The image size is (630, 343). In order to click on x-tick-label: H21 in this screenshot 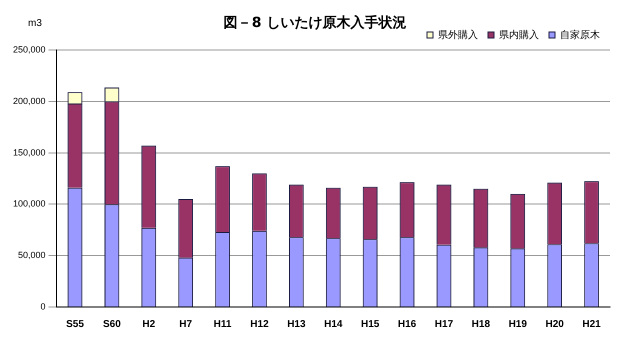, I will do `click(592, 324)`.